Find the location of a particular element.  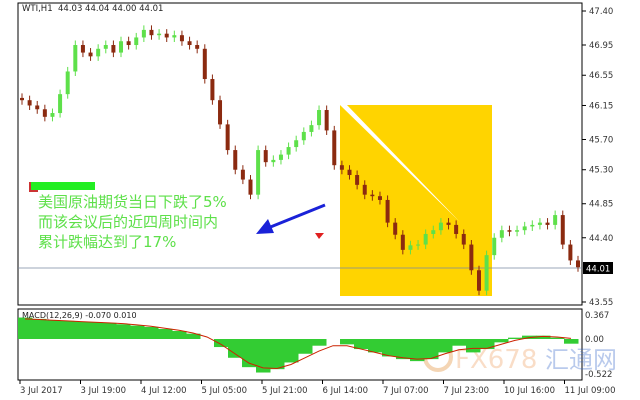

chart-header: WTI,H1 44.03 44.04 44.00 44.01 is located at coordinates (92, 9).